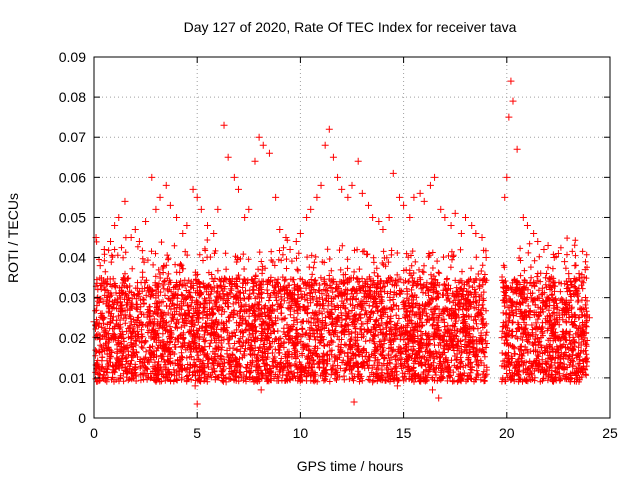 The image size is (640, 480). Describe the element at coordinates (72, 258) in the screenshot. I see `y-tick-label: 0.04` at that location.